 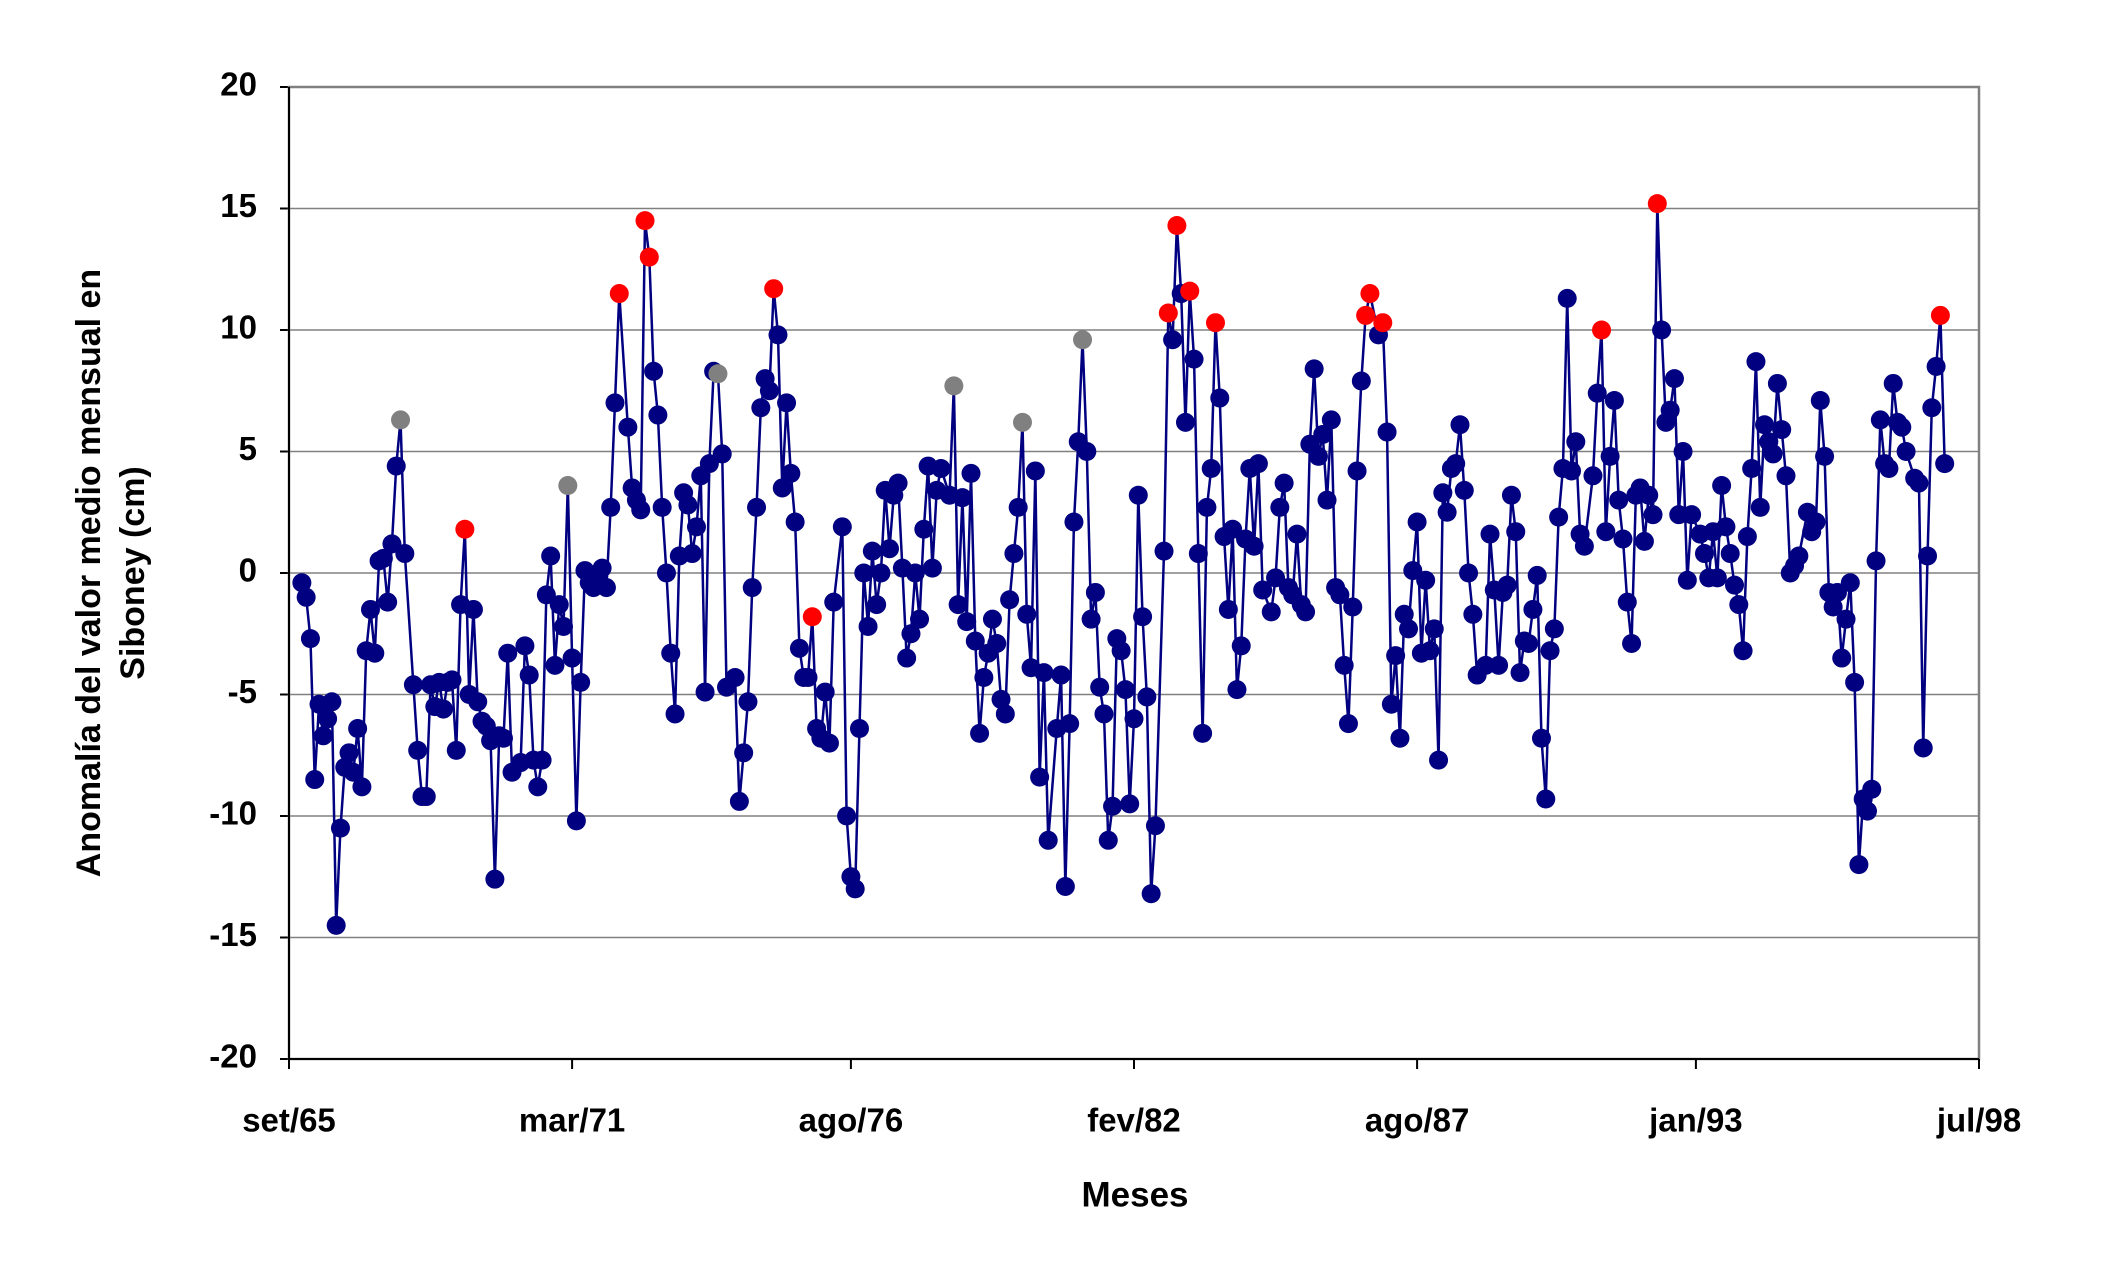 I want to click on x-tick-label: jul/98, so click(x=1978, y=1120).